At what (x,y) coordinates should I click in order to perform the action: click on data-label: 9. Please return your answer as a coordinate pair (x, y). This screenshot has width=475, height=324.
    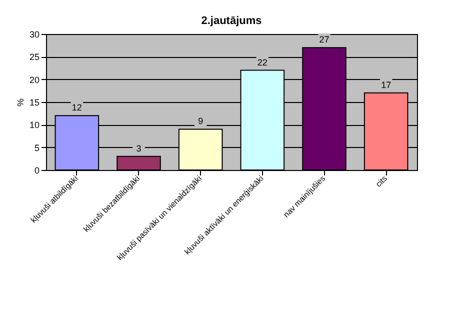
    Looking at the image, I should click on (201, 121).